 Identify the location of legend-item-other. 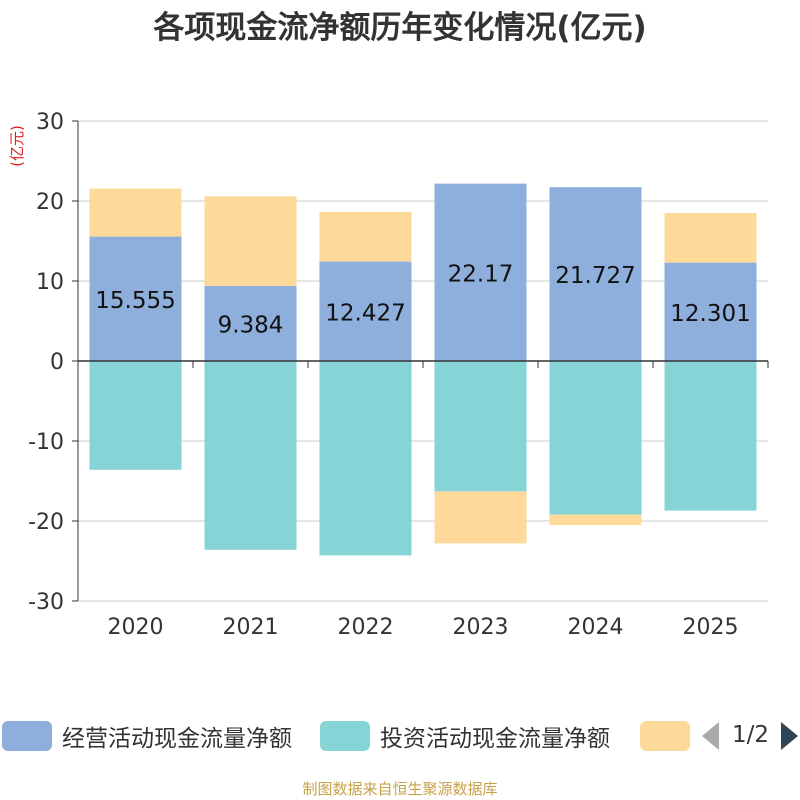
(670, 736).